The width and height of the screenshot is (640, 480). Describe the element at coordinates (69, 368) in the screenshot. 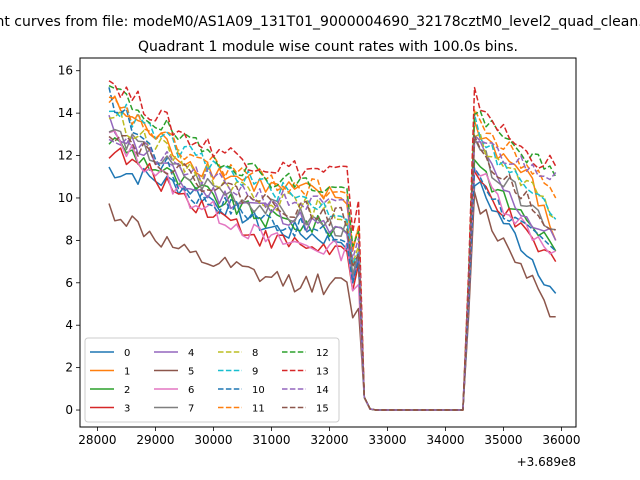

I see `y-tick-label: 2` at that location.